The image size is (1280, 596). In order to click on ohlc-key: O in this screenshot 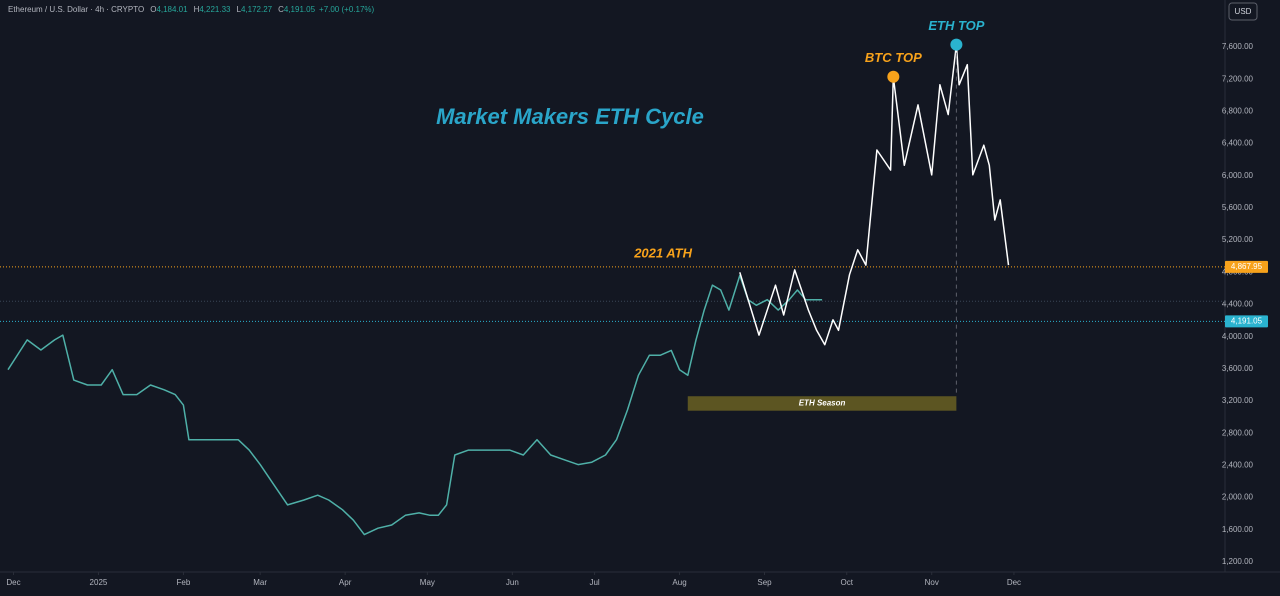, I will do `click(153, 9)`.